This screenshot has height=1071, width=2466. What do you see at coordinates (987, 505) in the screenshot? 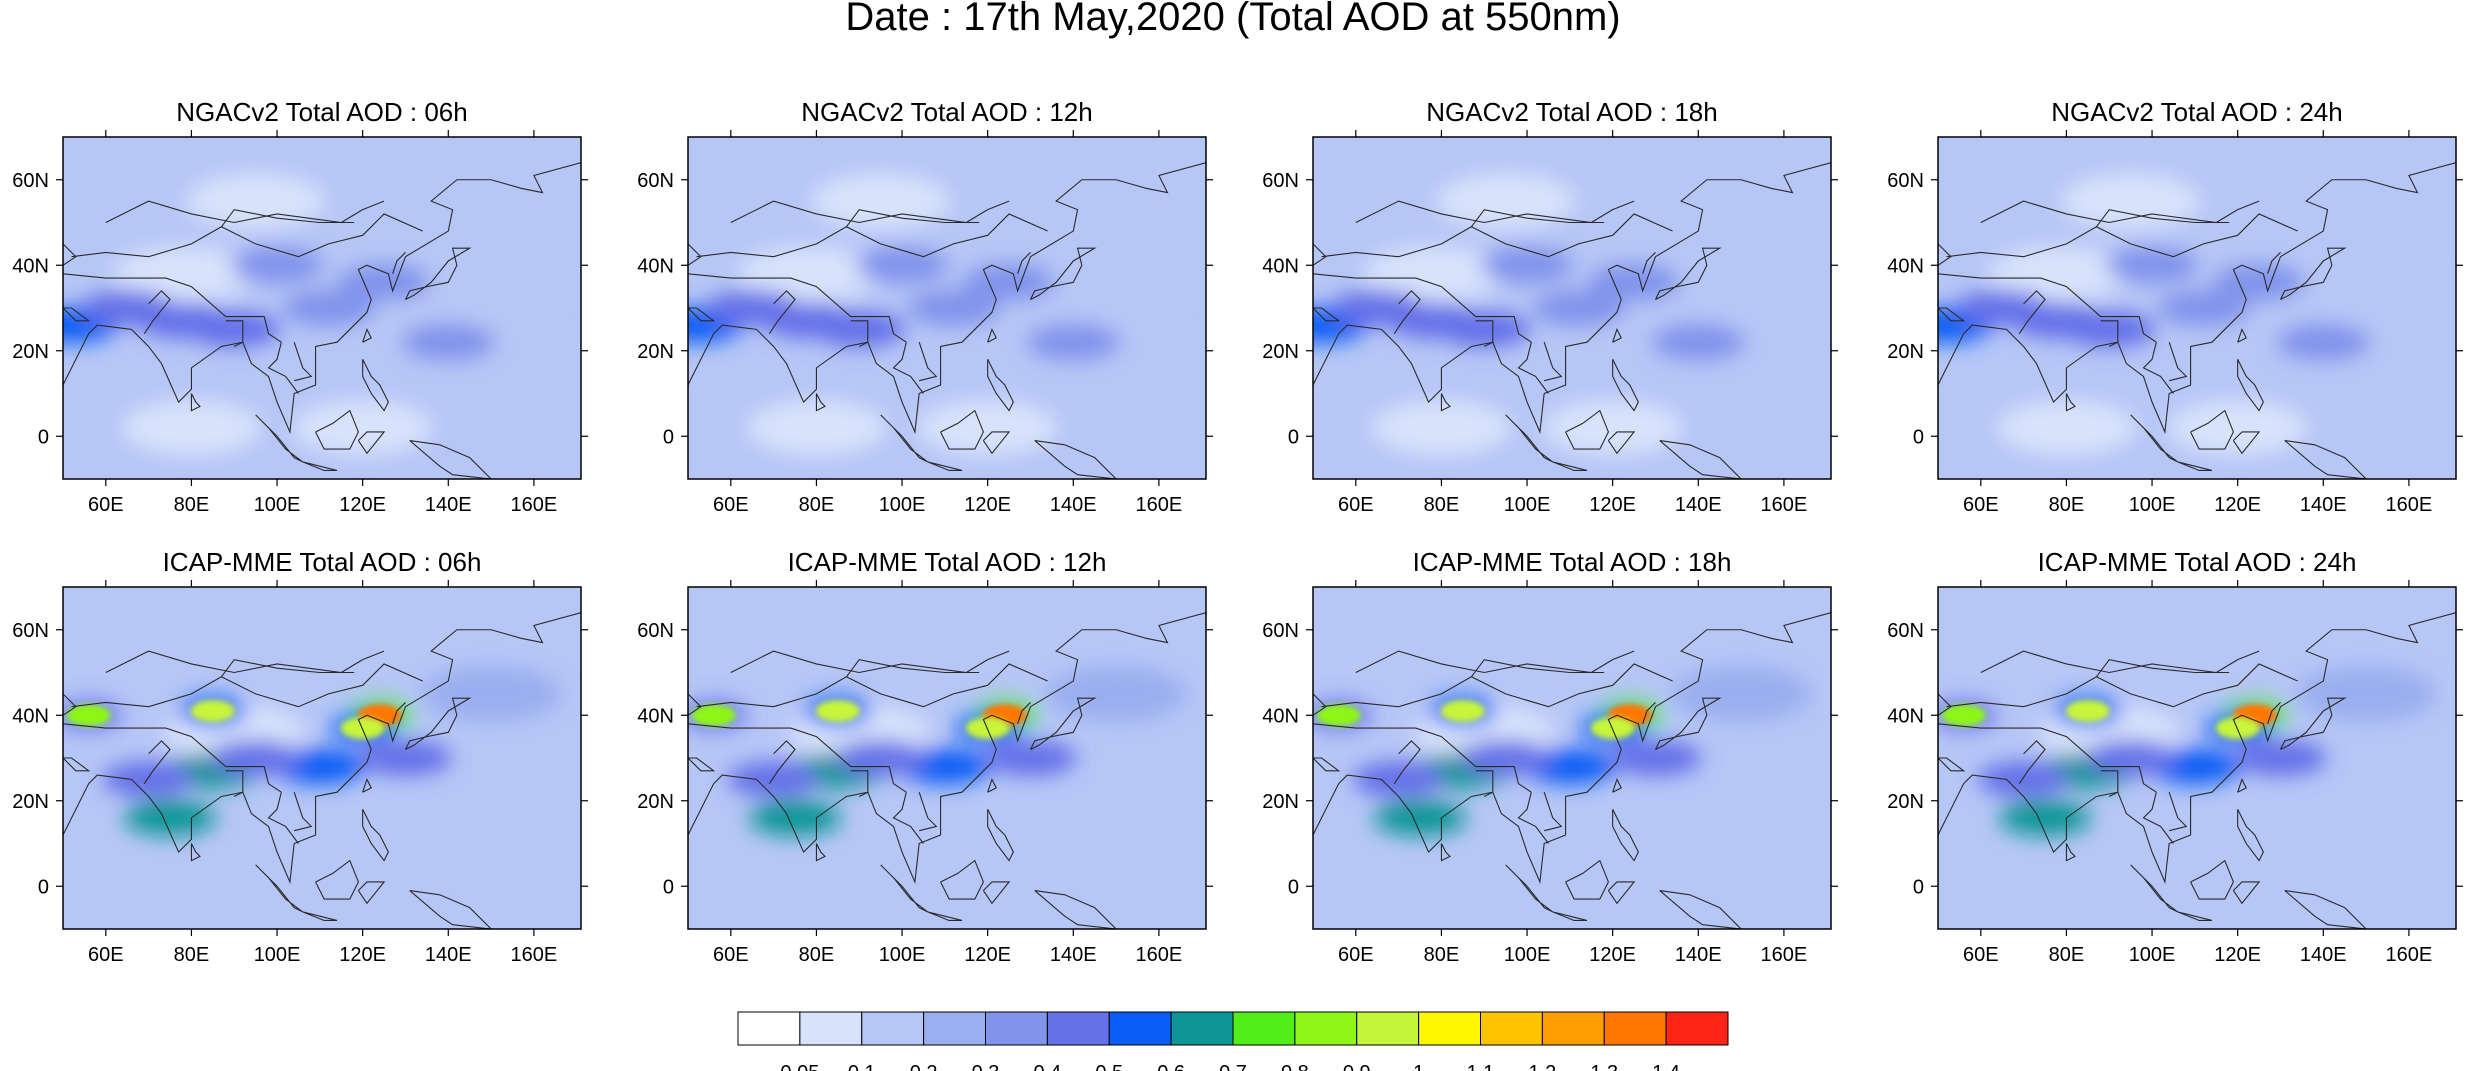
I see `lon-tick-label: 120E` at bounding box center [987, 505].